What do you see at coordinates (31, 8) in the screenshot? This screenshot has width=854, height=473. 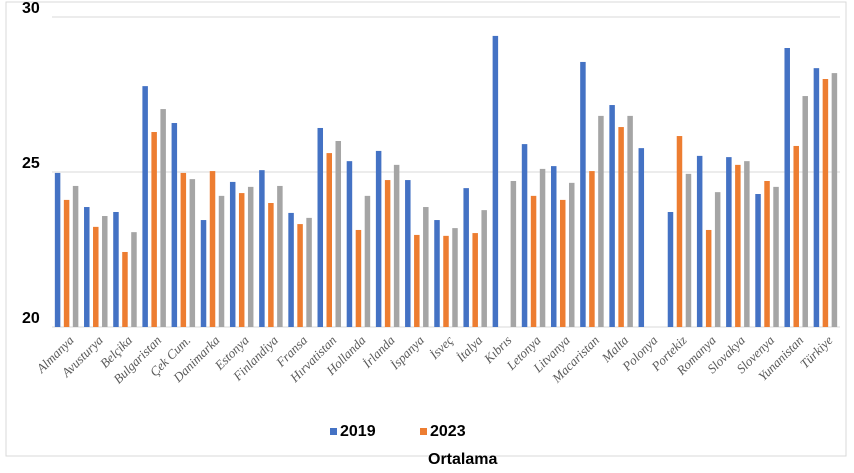 I see `y-tick-label: 30` at bounding box center [31, 8].